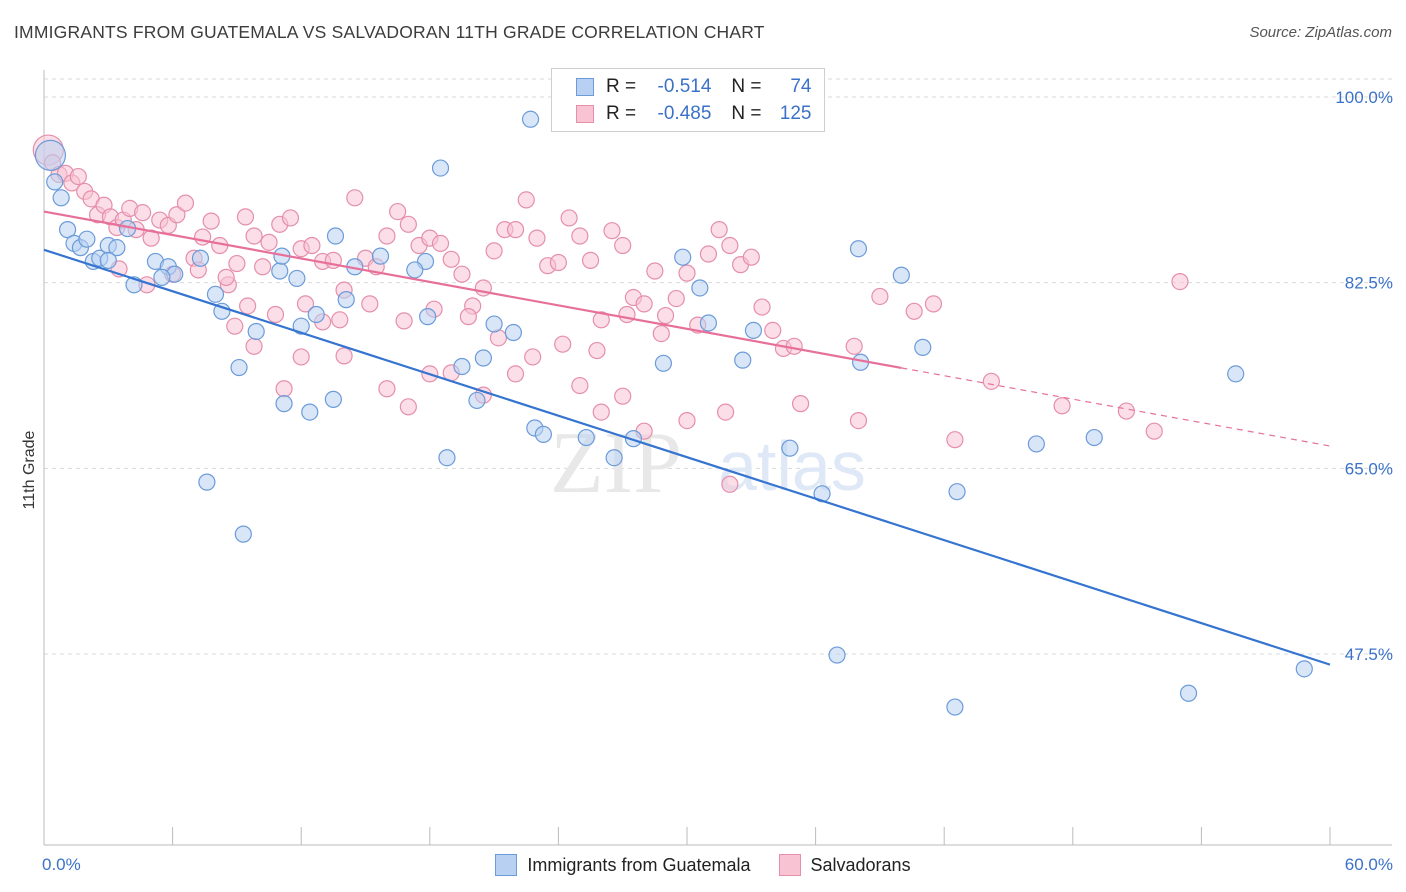  I want to click on legend-row-guatemala: R = -0.514 N = 74, so click(694, 87).